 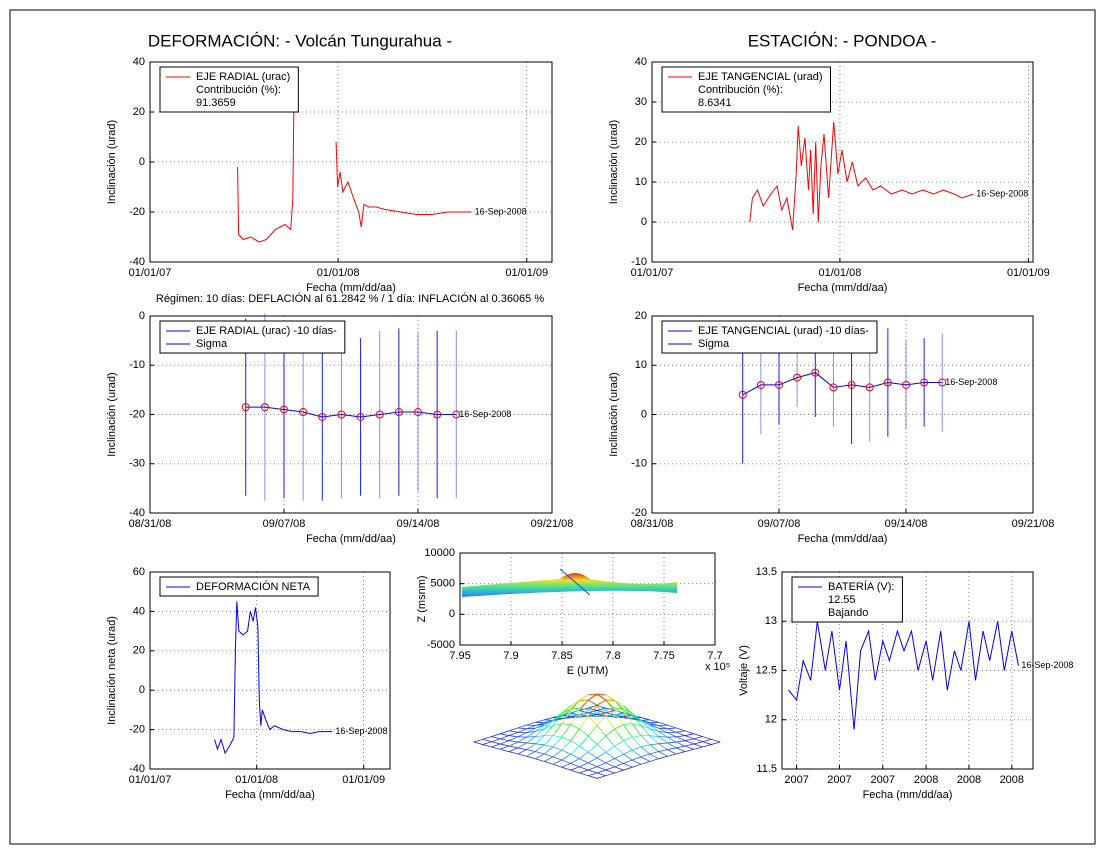 What do you see at coordinates (614, 414) in the screenshot?
I see `y-axis-label: Inclinación (urad)` at bounding box center [614, 414].